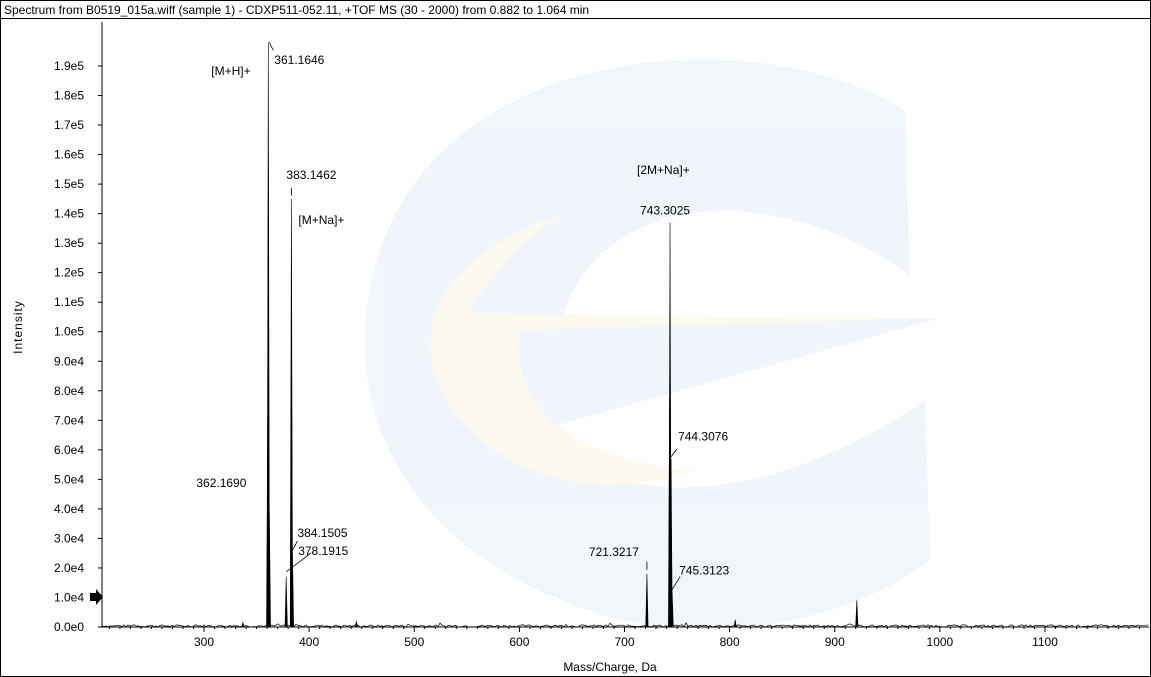  What do you see at coordinates (69, 420) in the screenshot?
I see `y-tick-label: 7.0e4` at bounding box center [69, 420].